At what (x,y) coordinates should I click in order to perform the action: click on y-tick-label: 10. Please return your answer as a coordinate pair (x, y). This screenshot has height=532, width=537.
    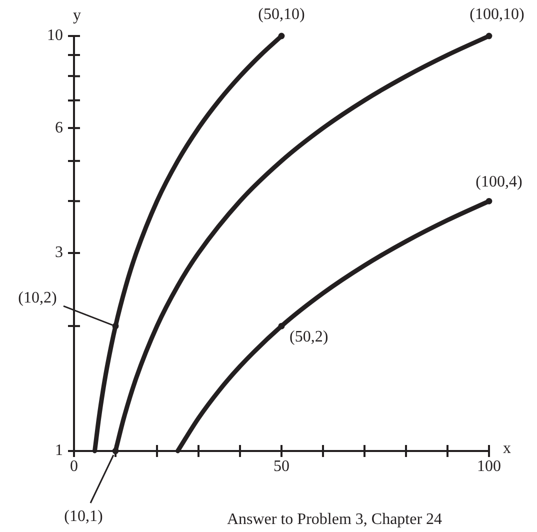
    Looking at the image, I should click on (55, 35).